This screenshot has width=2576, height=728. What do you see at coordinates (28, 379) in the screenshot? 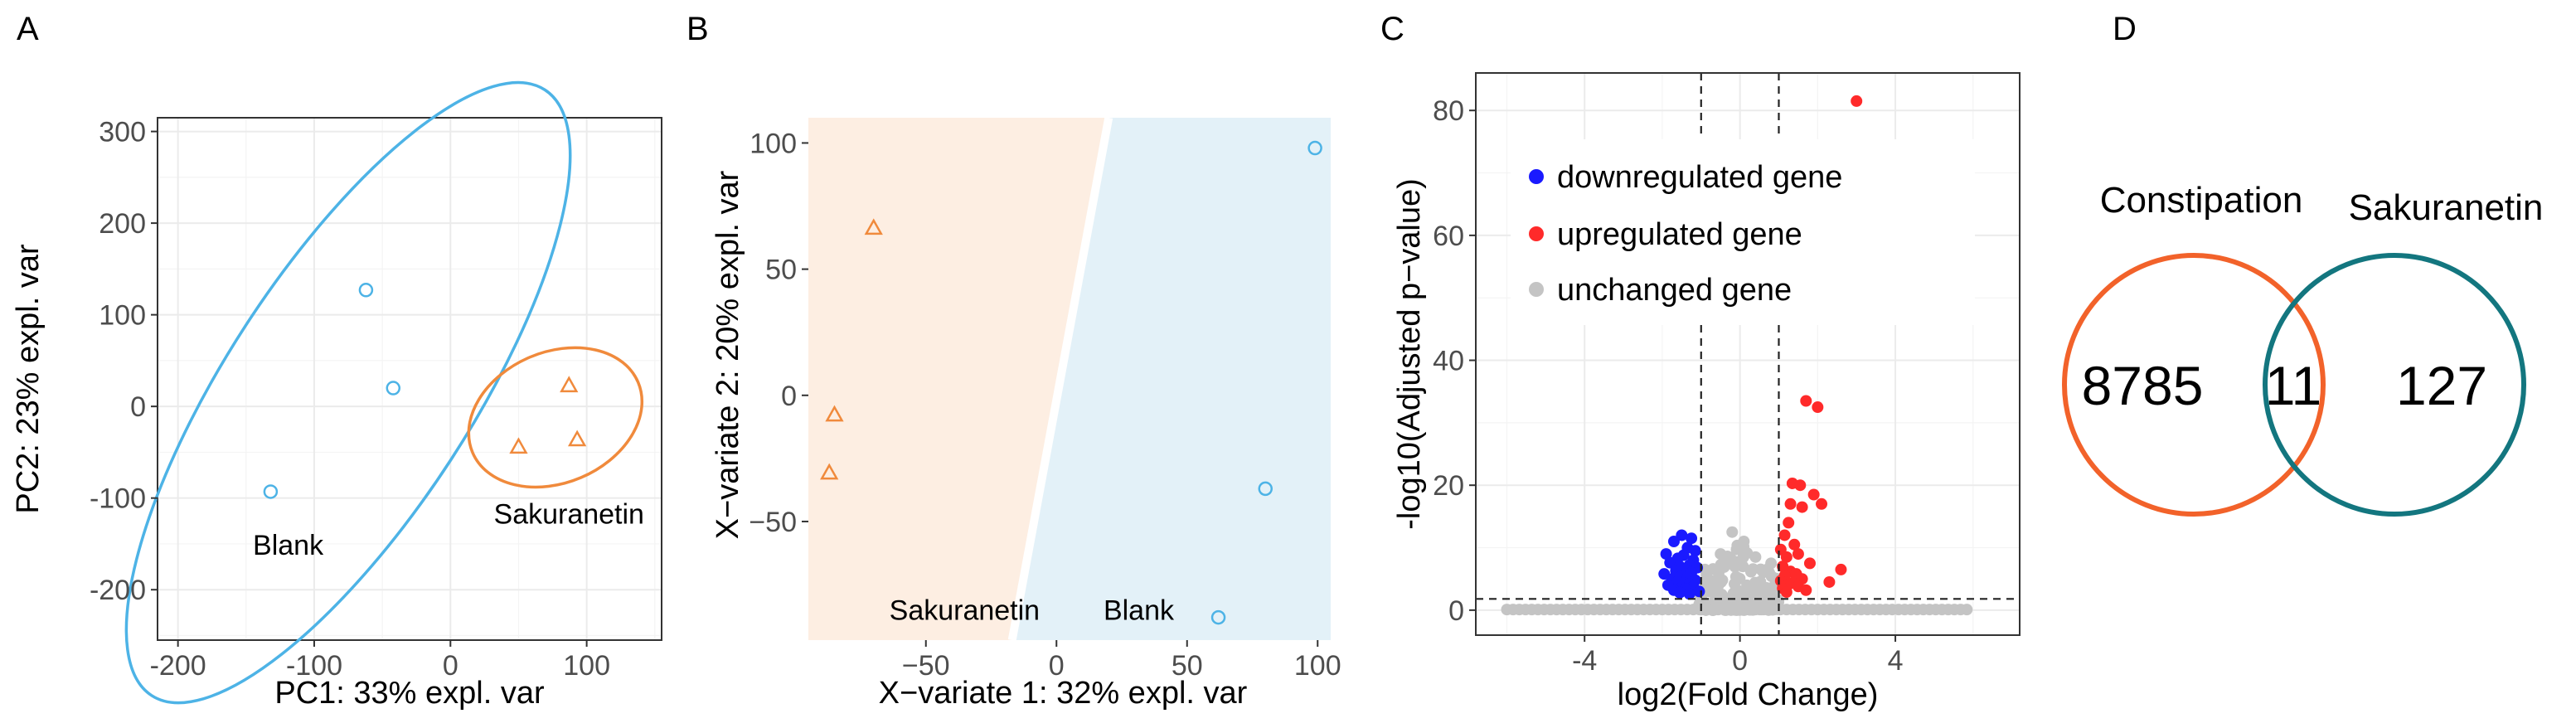
I see `panel-a-y-axis-title: PC2: 23% expl. var` at bounding box center [28, 379].